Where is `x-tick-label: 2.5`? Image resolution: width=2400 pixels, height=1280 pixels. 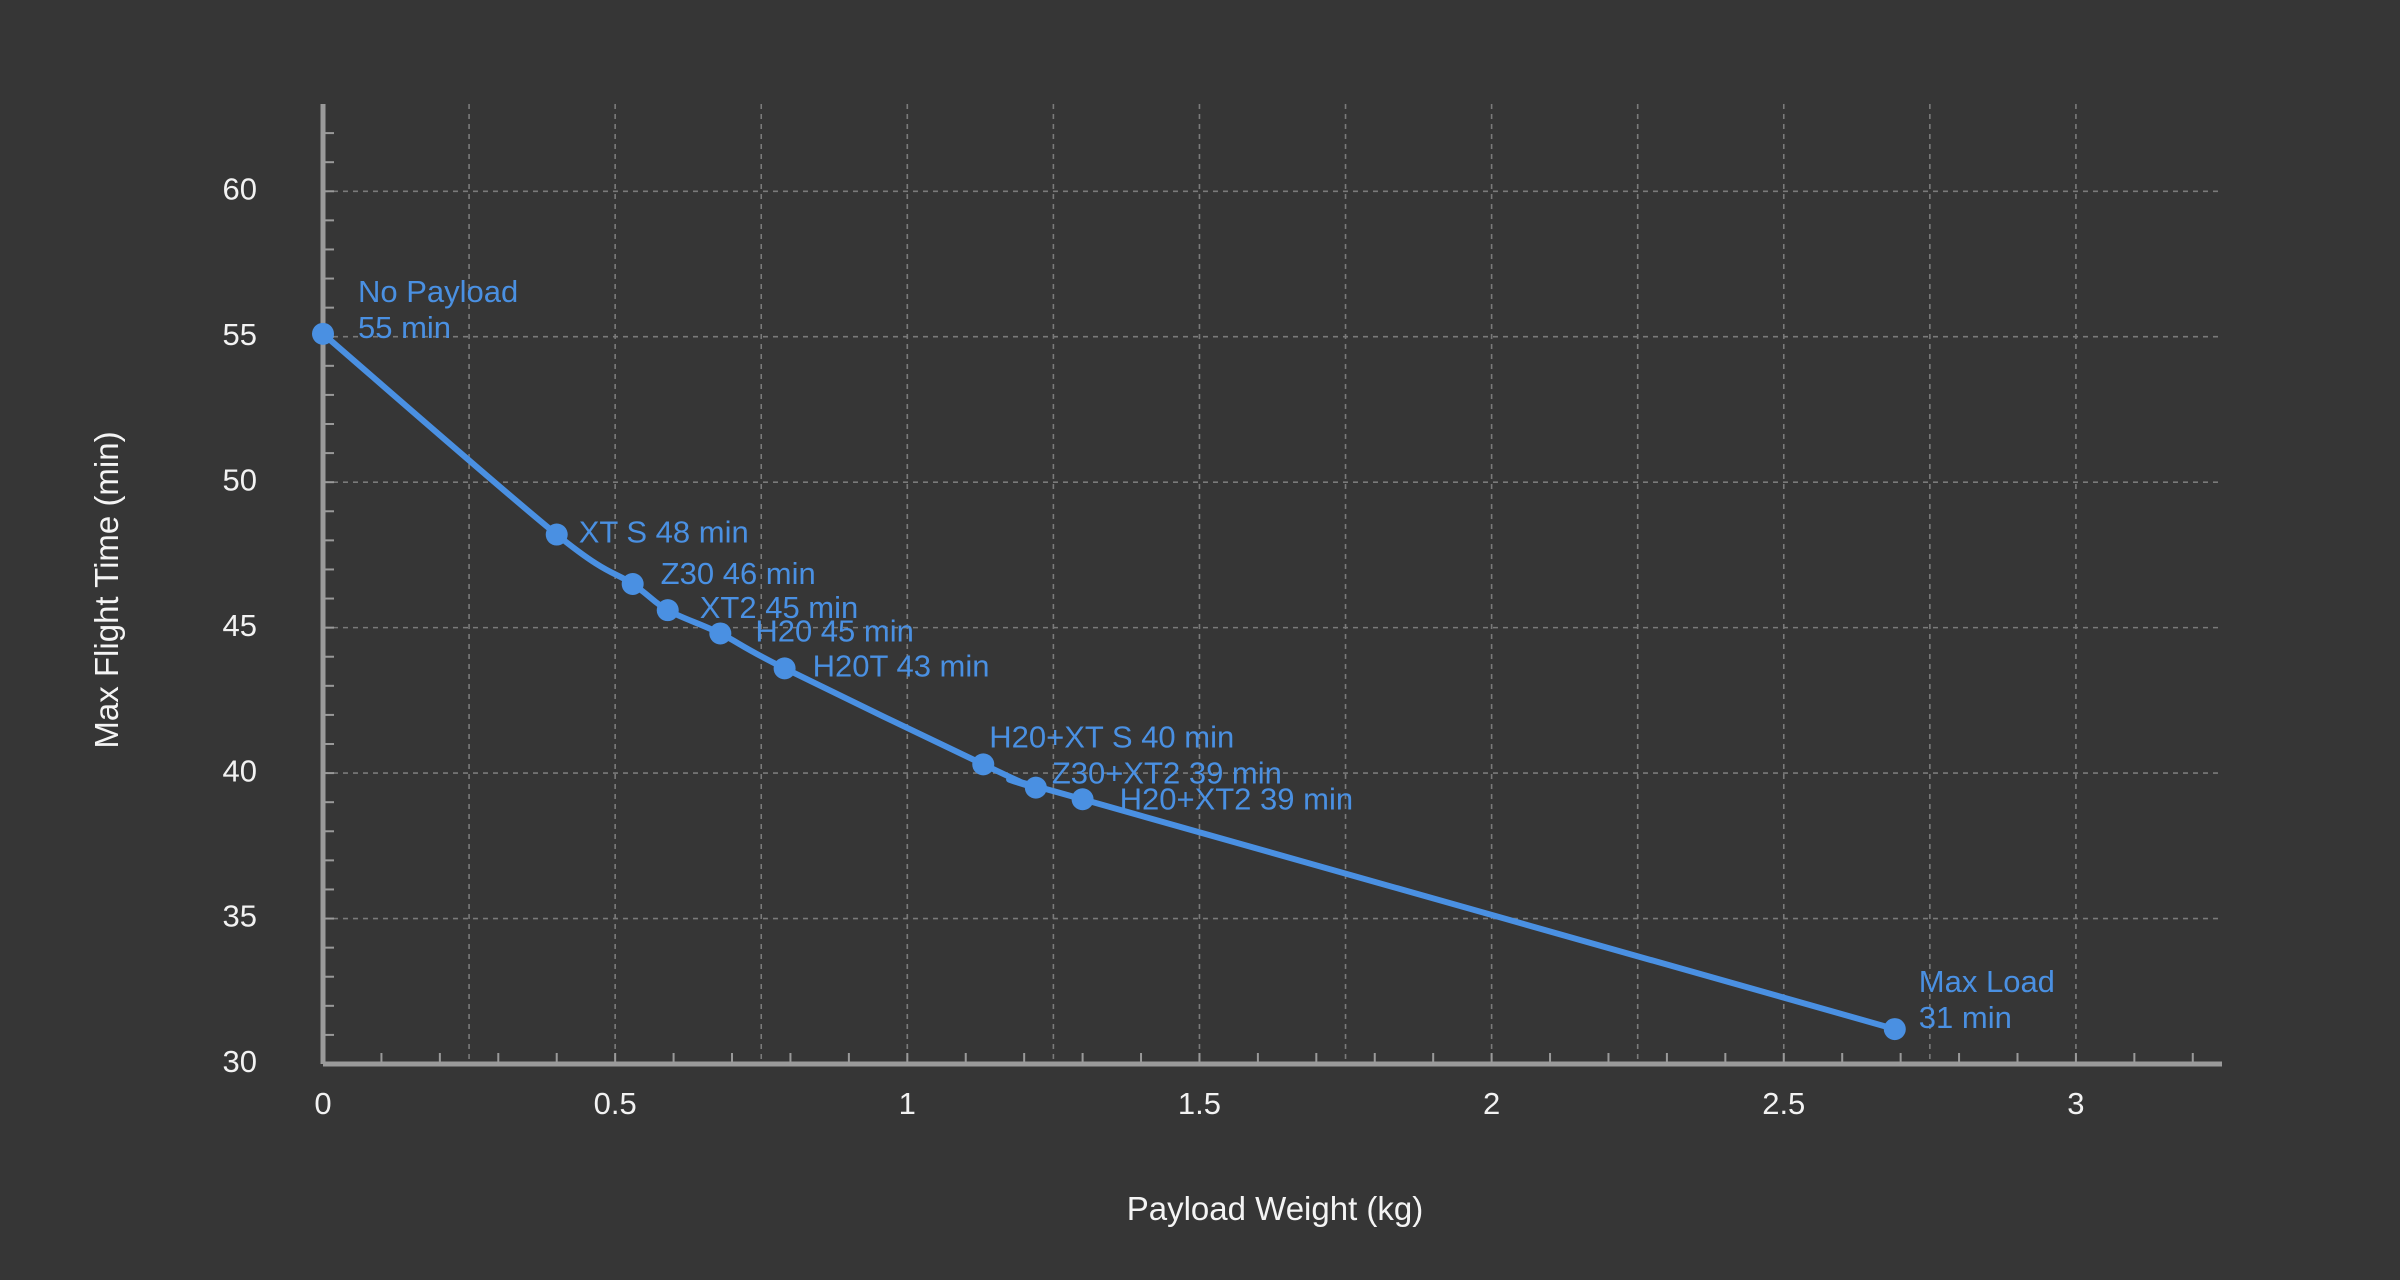
x-tick-label: 2.5 is located at coordinates (1783, 1103).